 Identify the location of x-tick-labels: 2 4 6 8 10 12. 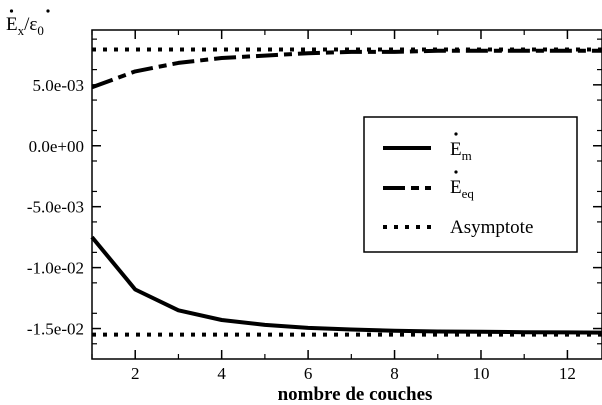
(353, 373).